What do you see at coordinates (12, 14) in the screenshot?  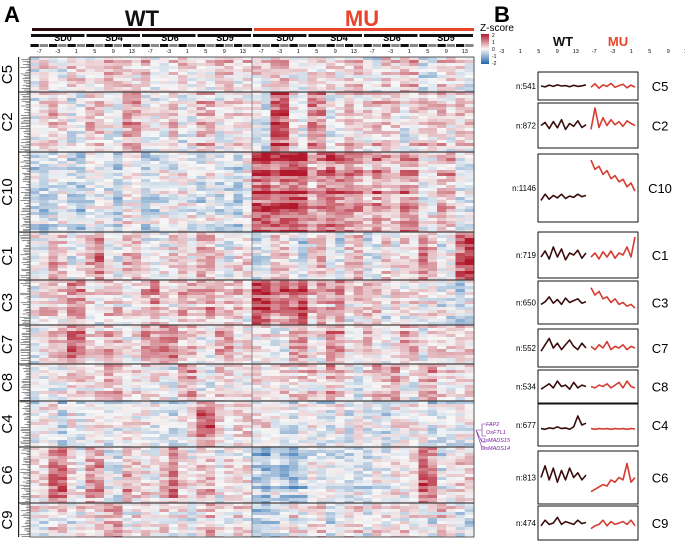 I see `panel-a-label: A` at bounding box center [12, 14].